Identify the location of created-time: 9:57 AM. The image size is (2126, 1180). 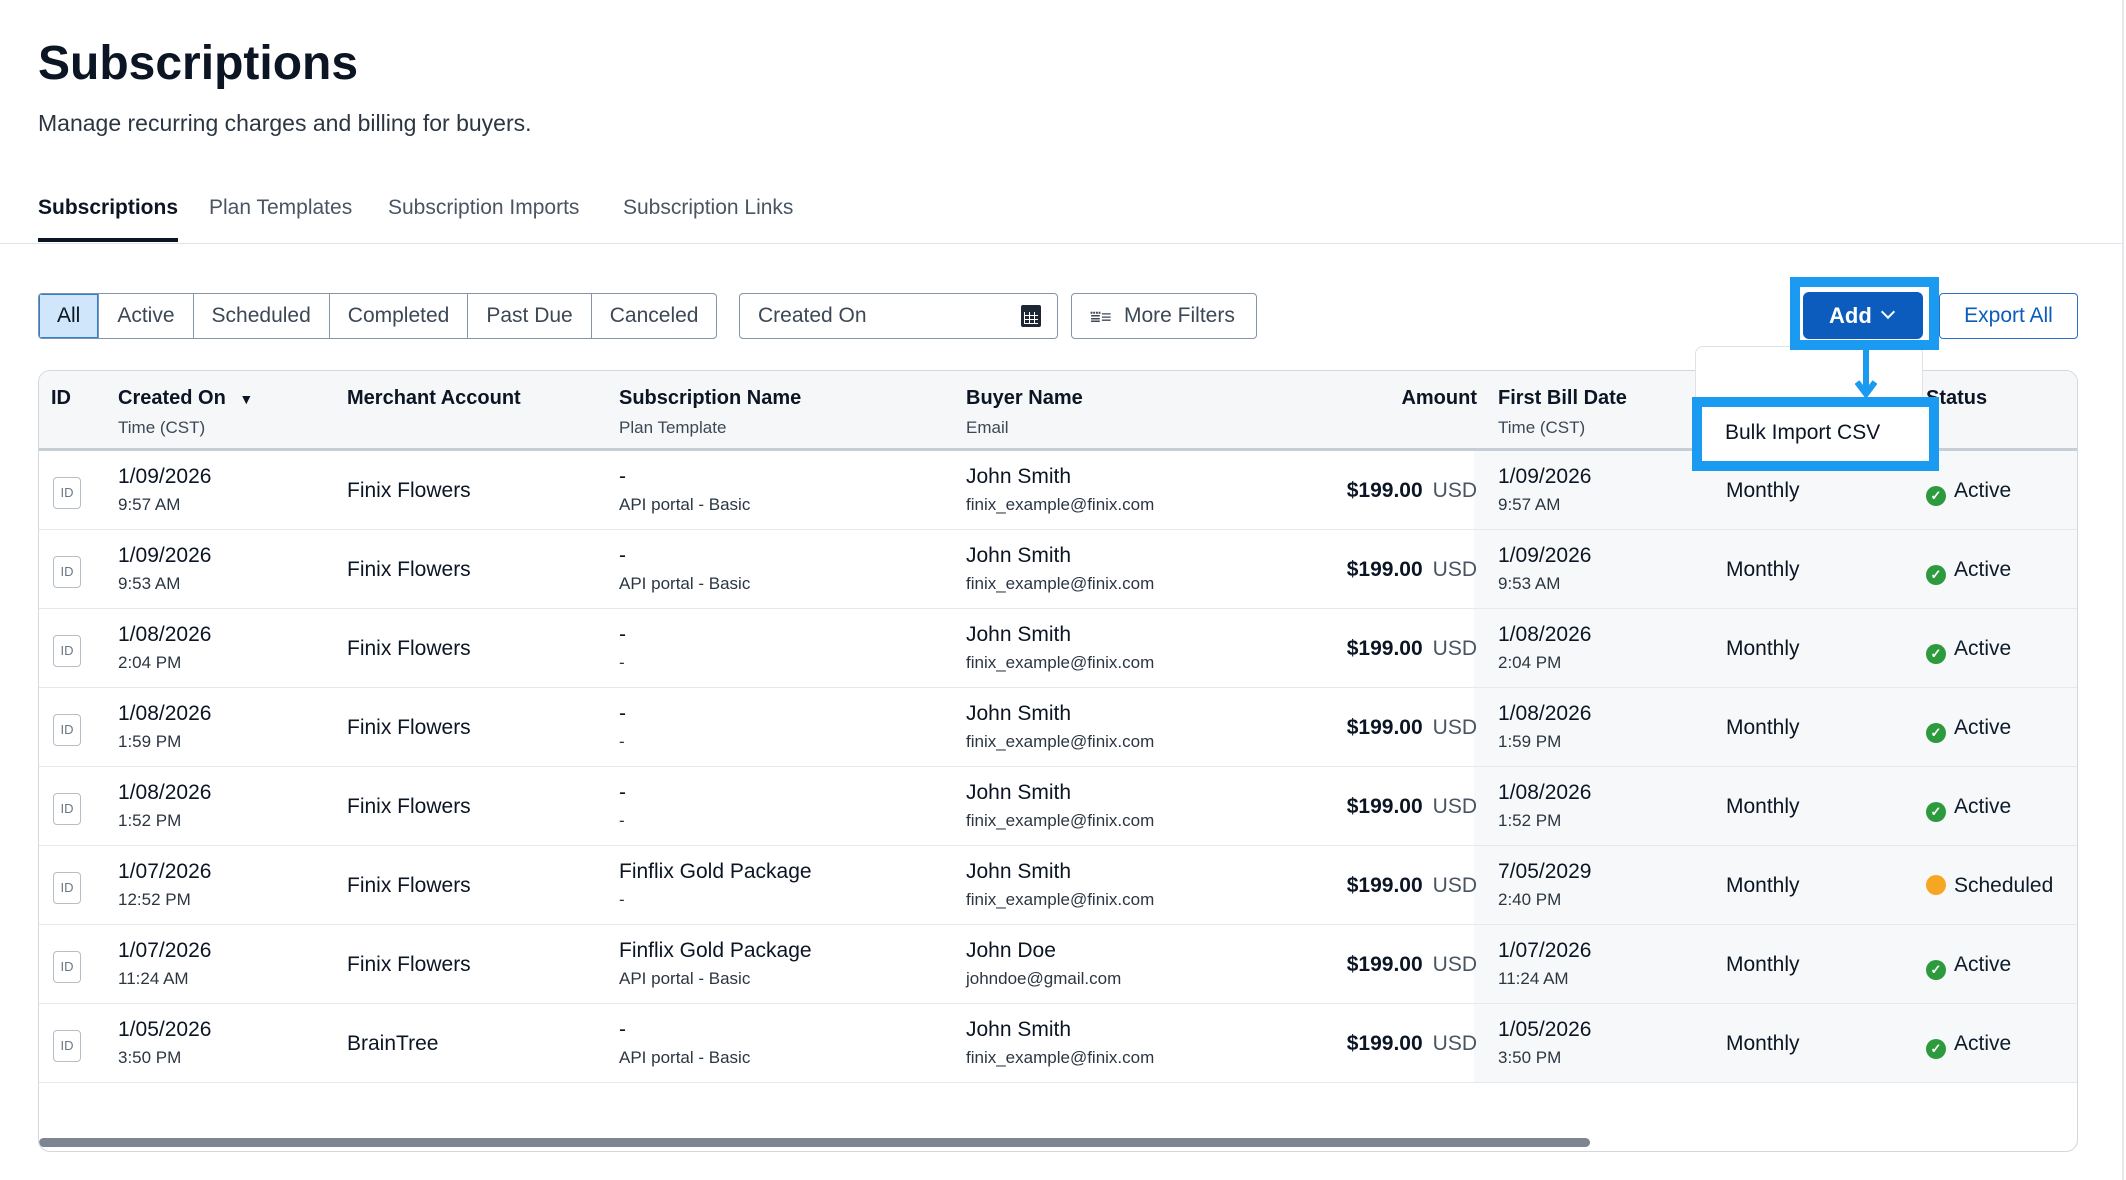
(149, 504).